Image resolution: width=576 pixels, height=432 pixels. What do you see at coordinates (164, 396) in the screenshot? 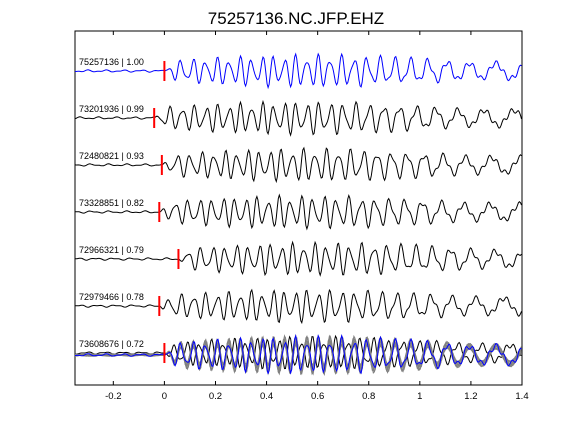
I see `x-tick-label: 0` at bounding box center [164, 396].